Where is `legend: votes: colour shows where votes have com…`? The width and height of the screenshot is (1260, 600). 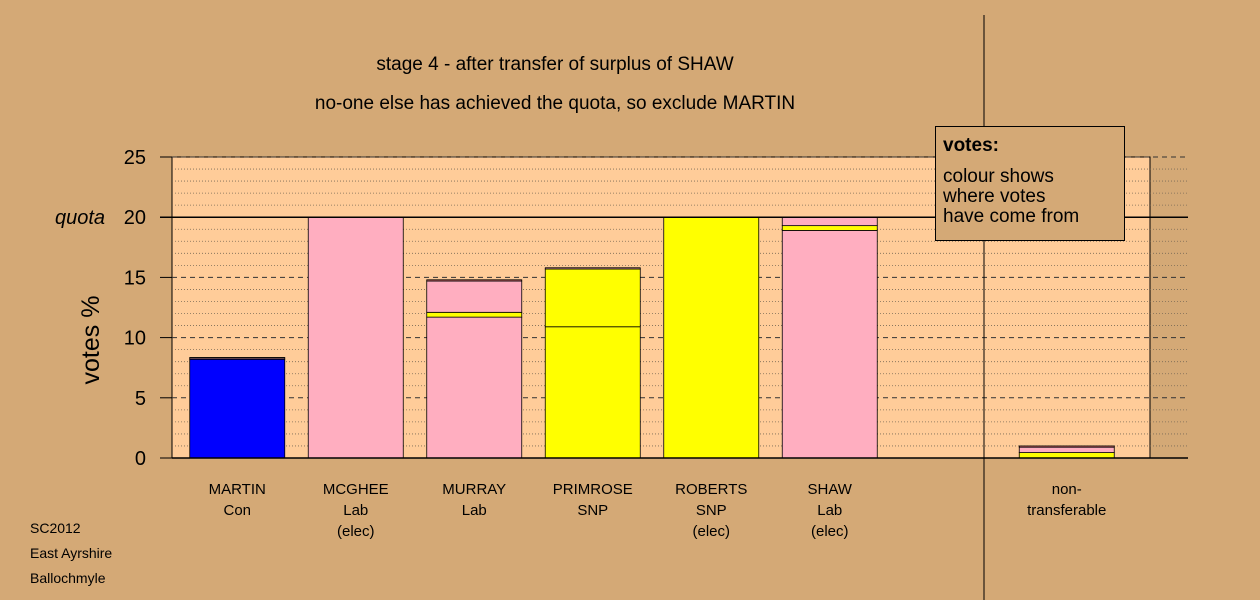 legend: votes: colour shows where votes have com… is located at coordinates (1030, 183).